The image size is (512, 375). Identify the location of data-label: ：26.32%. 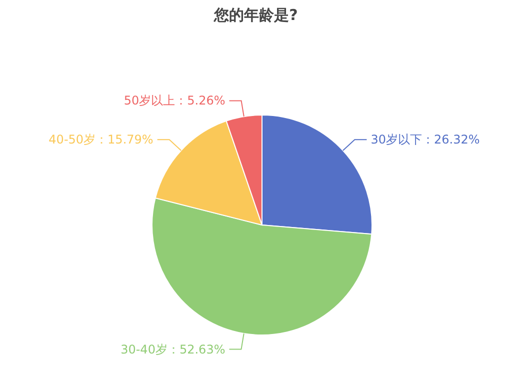
(451, 139).